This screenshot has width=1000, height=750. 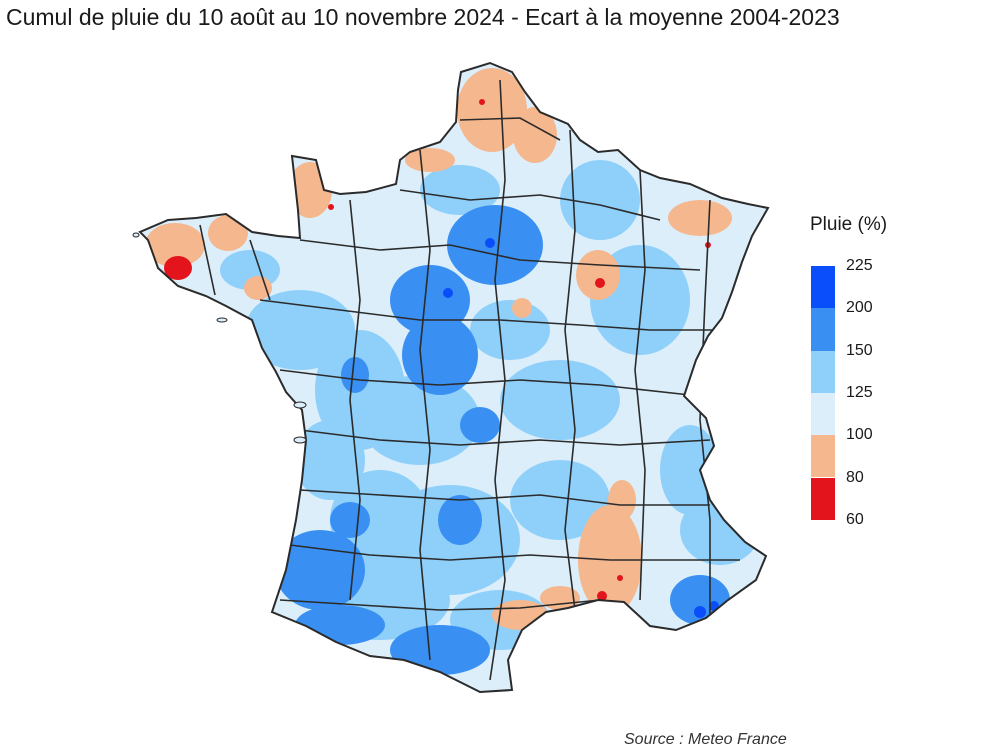 I want to click on legend-tick-label: 60, so click(x=855, y=519).